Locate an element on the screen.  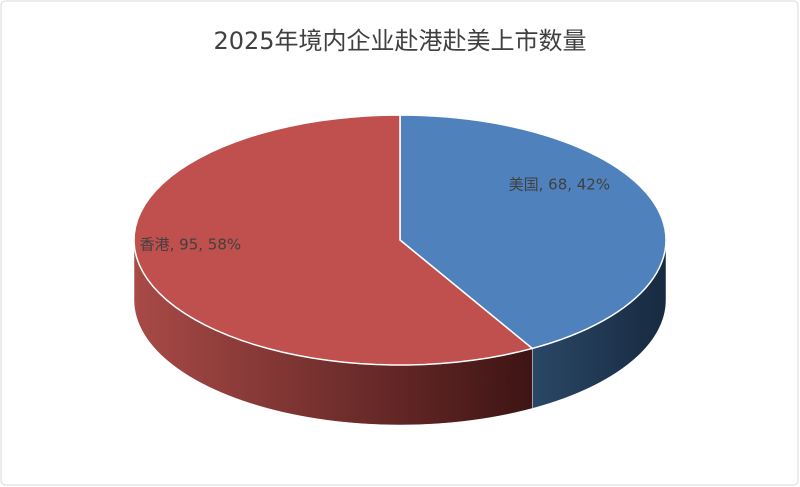
chart-title: 2025年境内企业赴港赴美上市数量 is located at coordinates (399, 41).